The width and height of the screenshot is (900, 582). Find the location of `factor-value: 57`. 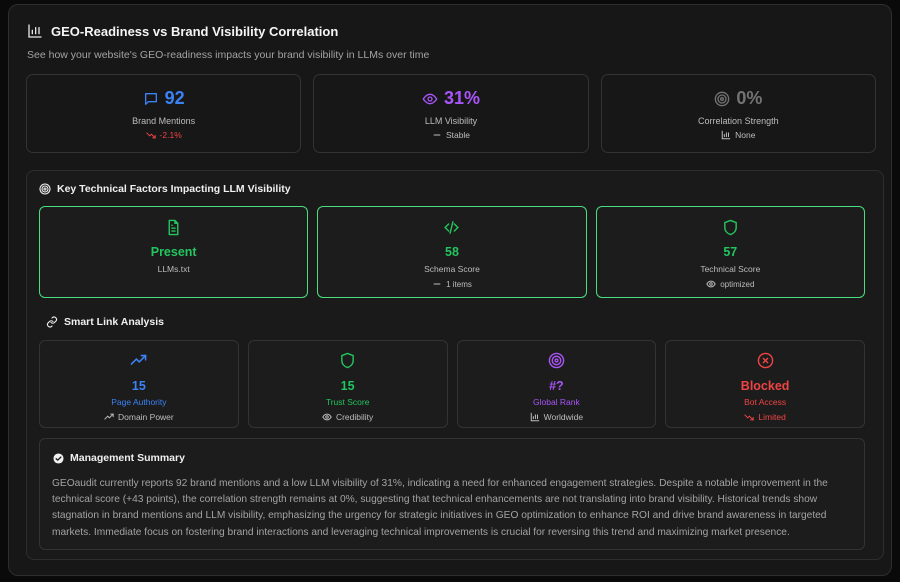

factor-value: 57 is located at coordinates (730, 252).